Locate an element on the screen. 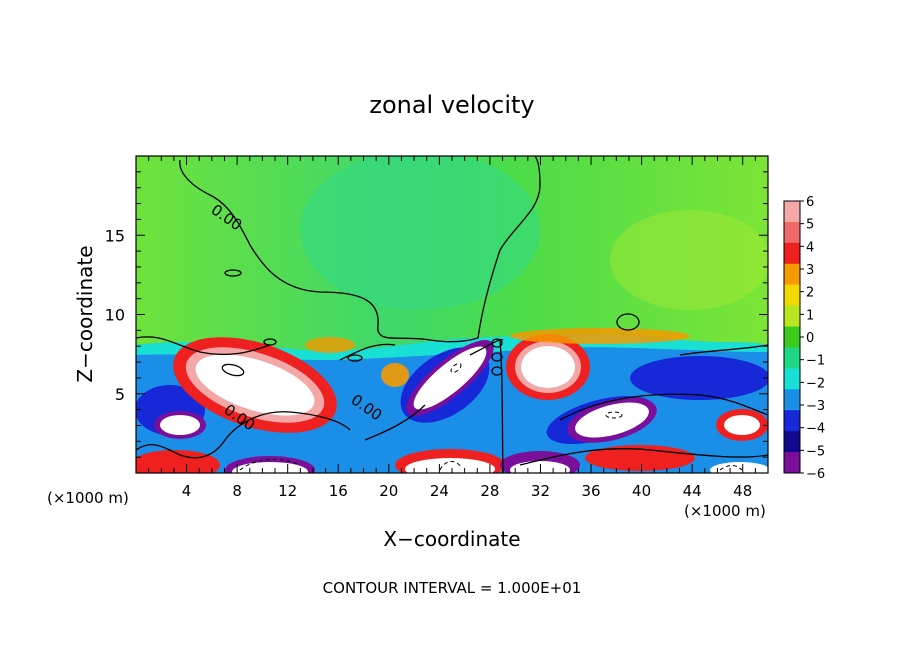  colorbar-label: −6 is located at coordinates (815, 474).